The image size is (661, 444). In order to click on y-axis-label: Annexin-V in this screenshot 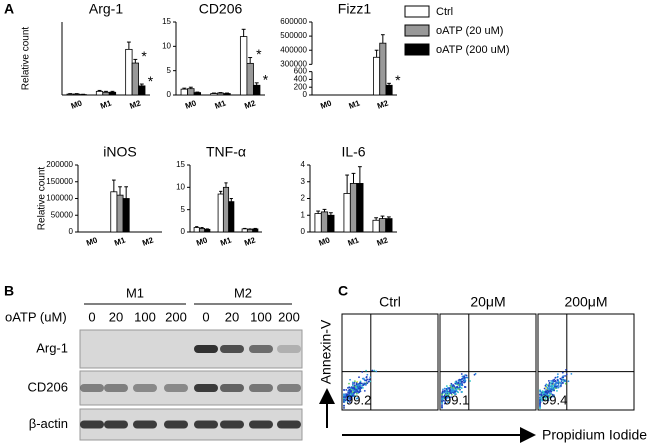, I will do `click(326, 351)`.